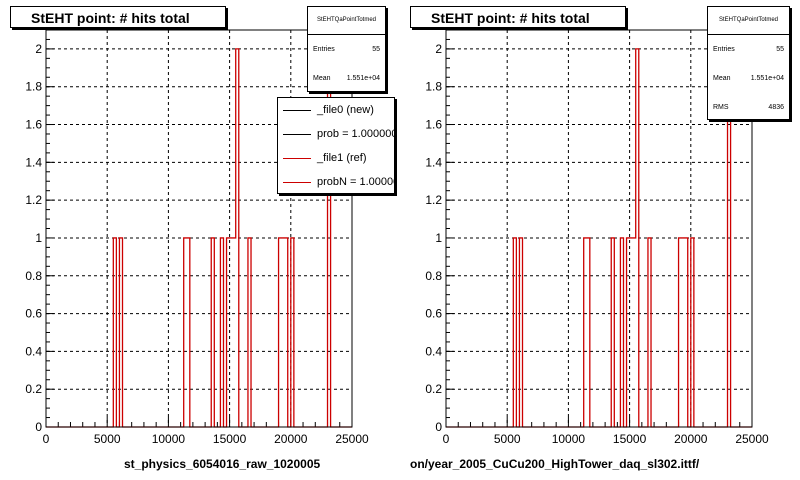 The image size is (800, 480). I want to click on right-ytick-label-8: 1.6, so click(433, 125).